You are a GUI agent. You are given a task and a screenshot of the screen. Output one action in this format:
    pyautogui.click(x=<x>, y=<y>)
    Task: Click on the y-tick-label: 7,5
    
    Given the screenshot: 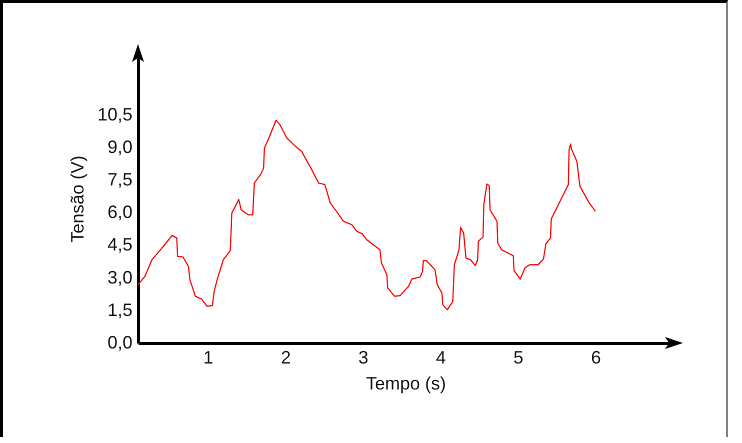 What is the action you would take?
    pyautogui.click(x=119, y=180)
    